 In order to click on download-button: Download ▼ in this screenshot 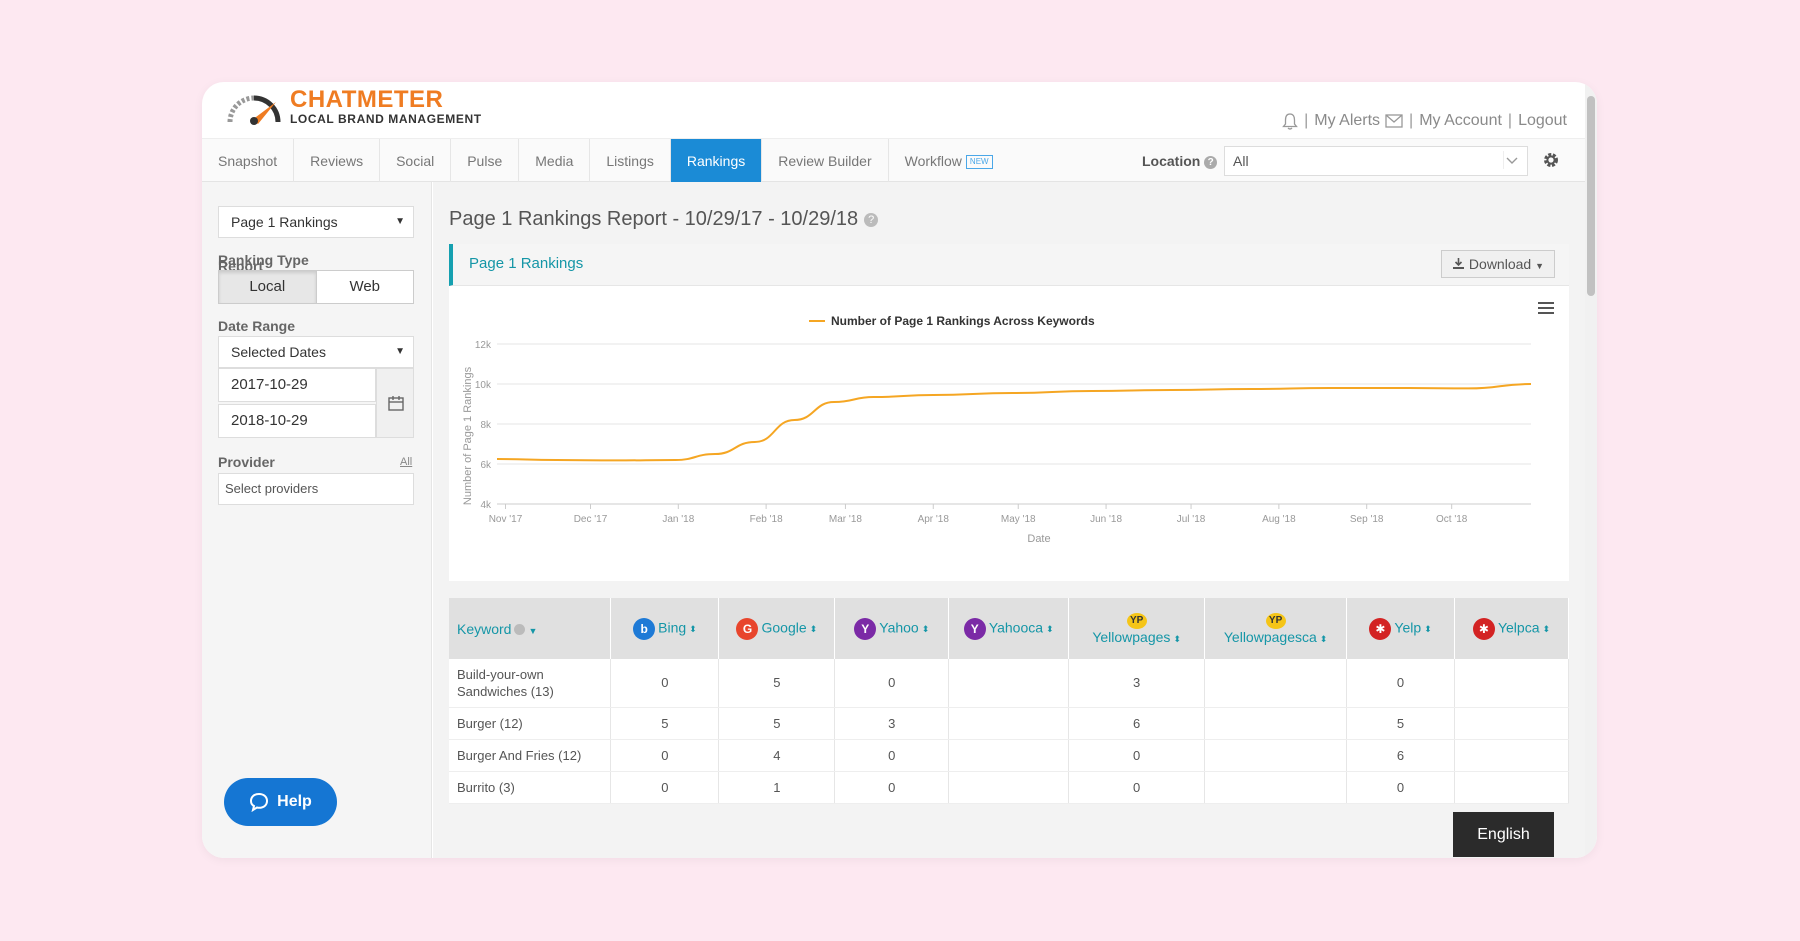, I will do `click(1498, 264)`.